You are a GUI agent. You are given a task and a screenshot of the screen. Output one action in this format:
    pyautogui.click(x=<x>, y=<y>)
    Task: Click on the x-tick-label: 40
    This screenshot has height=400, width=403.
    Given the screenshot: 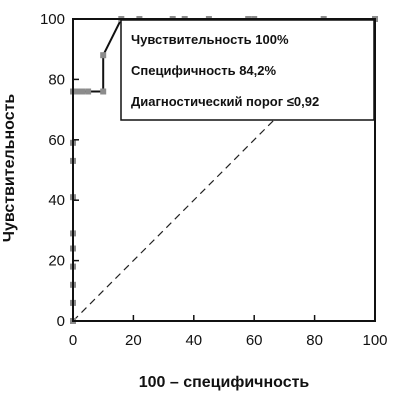 What is the action you would take?
    pyautogui.click(x=193, y=340)
    